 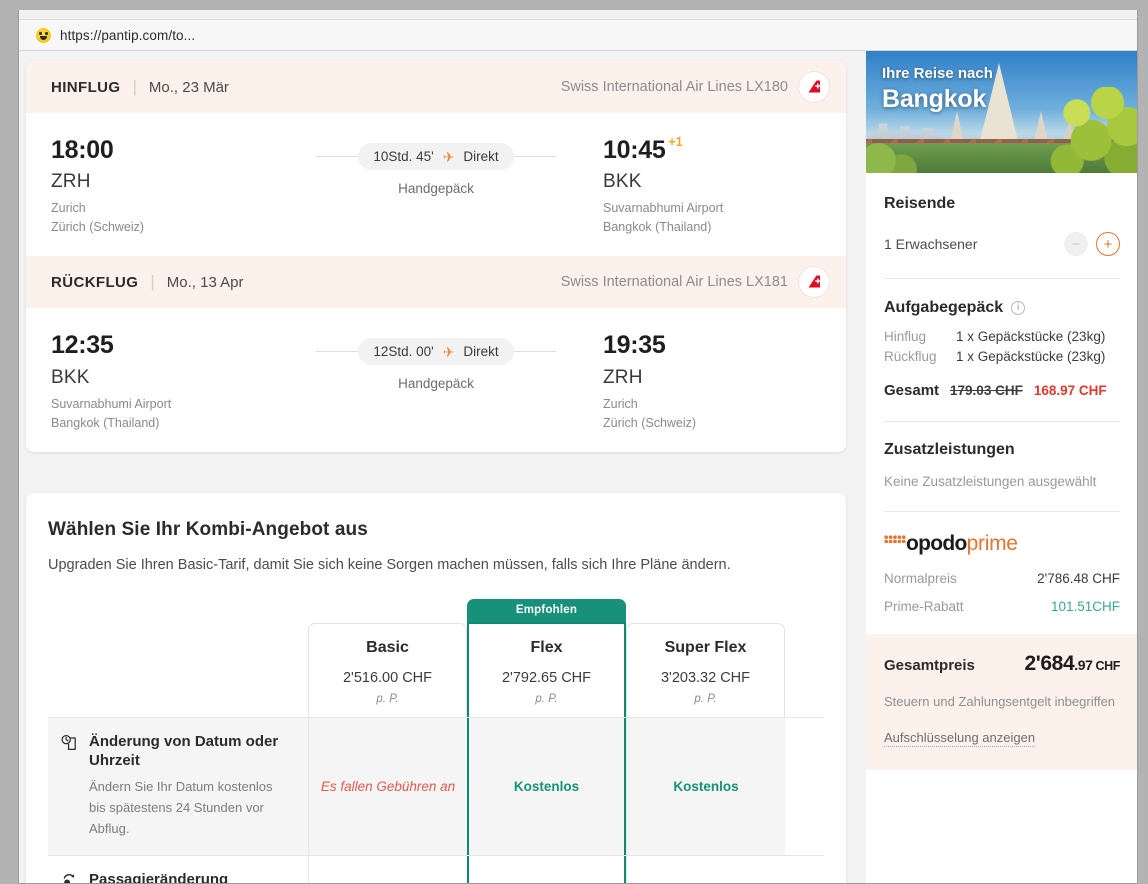 What do you see at coordinates (70, 377) in the screenshot?
I see `return-departure-iata: BKK` at bounding box center [70, 377].